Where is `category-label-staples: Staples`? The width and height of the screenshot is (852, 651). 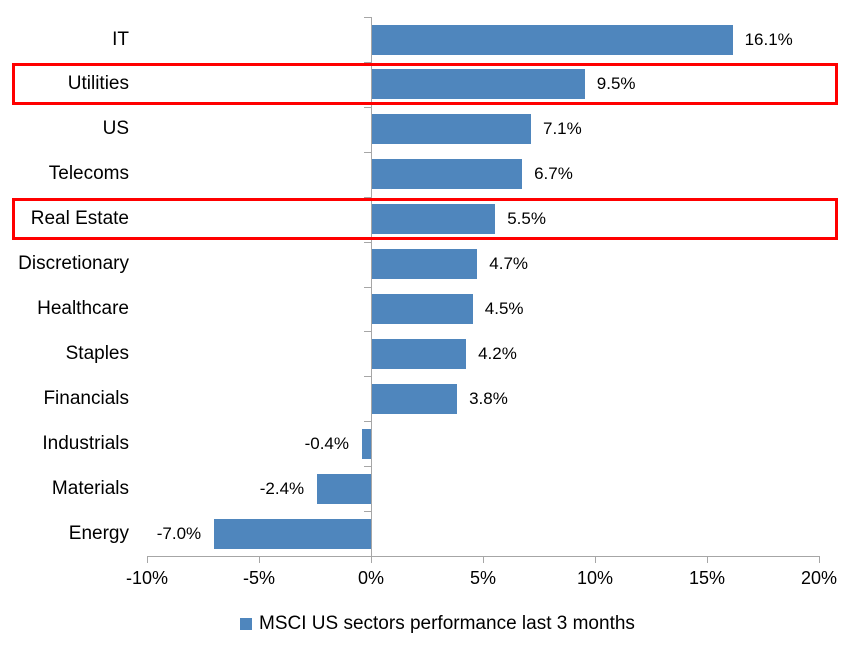 category-label-staples: Staples is located at coordinates (97, 353).